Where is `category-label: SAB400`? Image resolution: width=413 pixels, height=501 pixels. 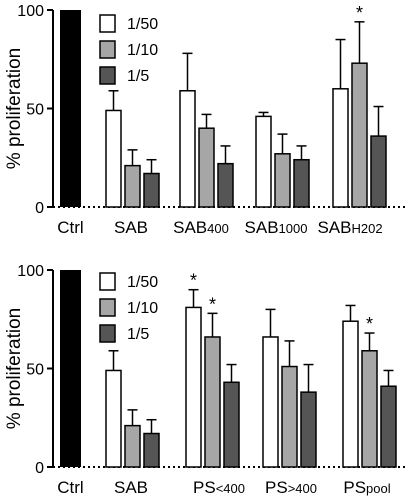
category-label: SAB400 is located at coordinates (201, 227).